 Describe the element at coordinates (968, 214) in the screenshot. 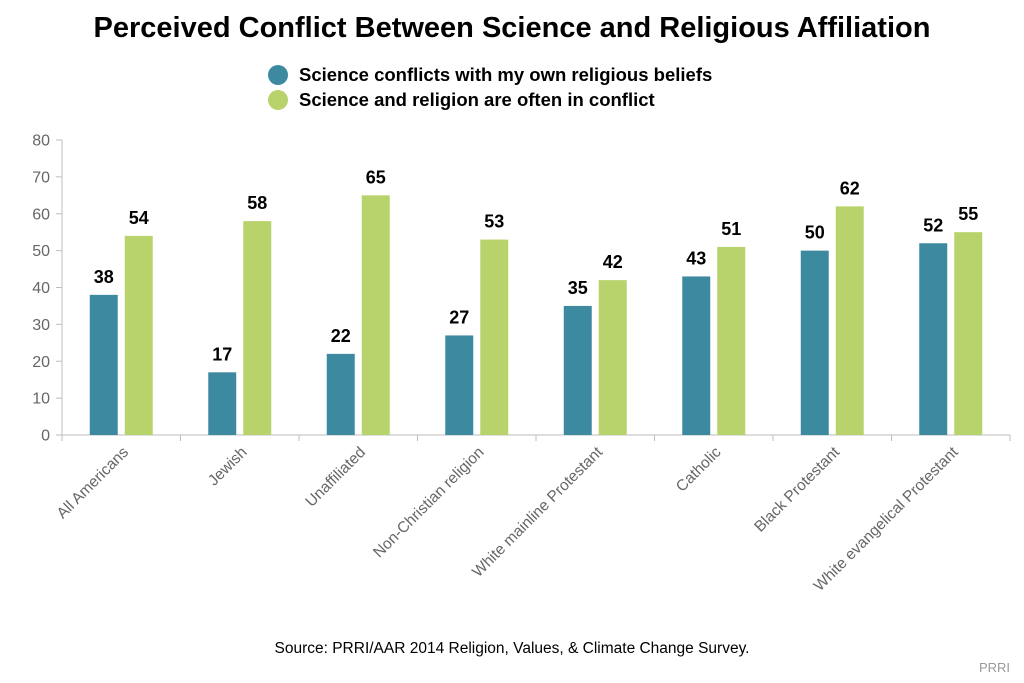

I see `data-label: 55` at that location.